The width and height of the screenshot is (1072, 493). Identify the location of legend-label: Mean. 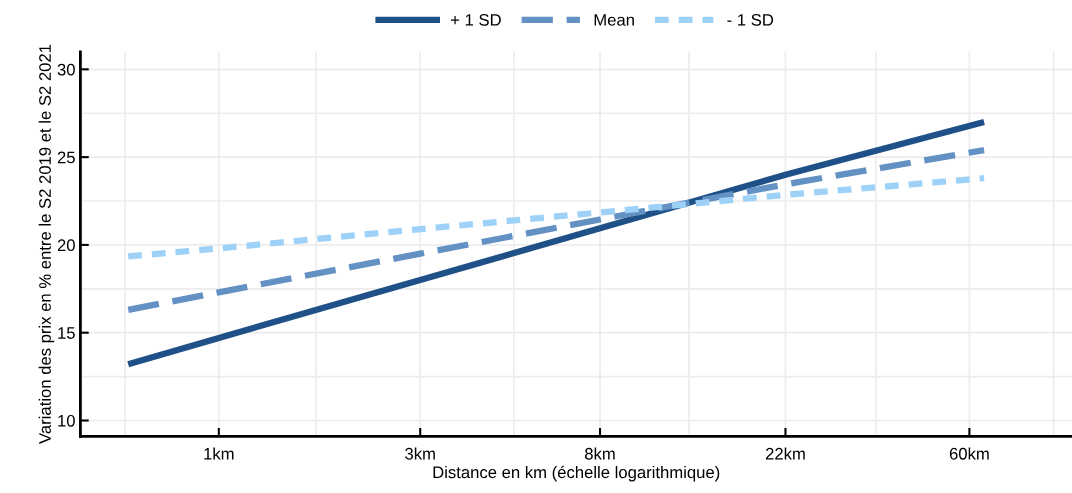
(614, 20).